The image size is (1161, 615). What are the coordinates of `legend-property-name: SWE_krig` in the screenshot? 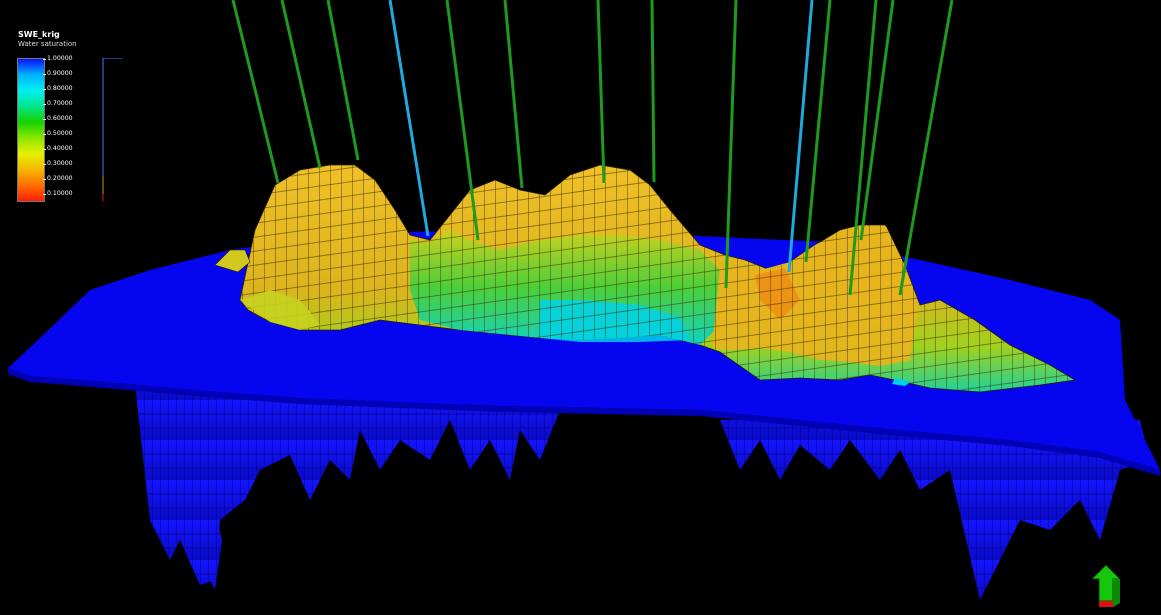 It's located at (39, 34).